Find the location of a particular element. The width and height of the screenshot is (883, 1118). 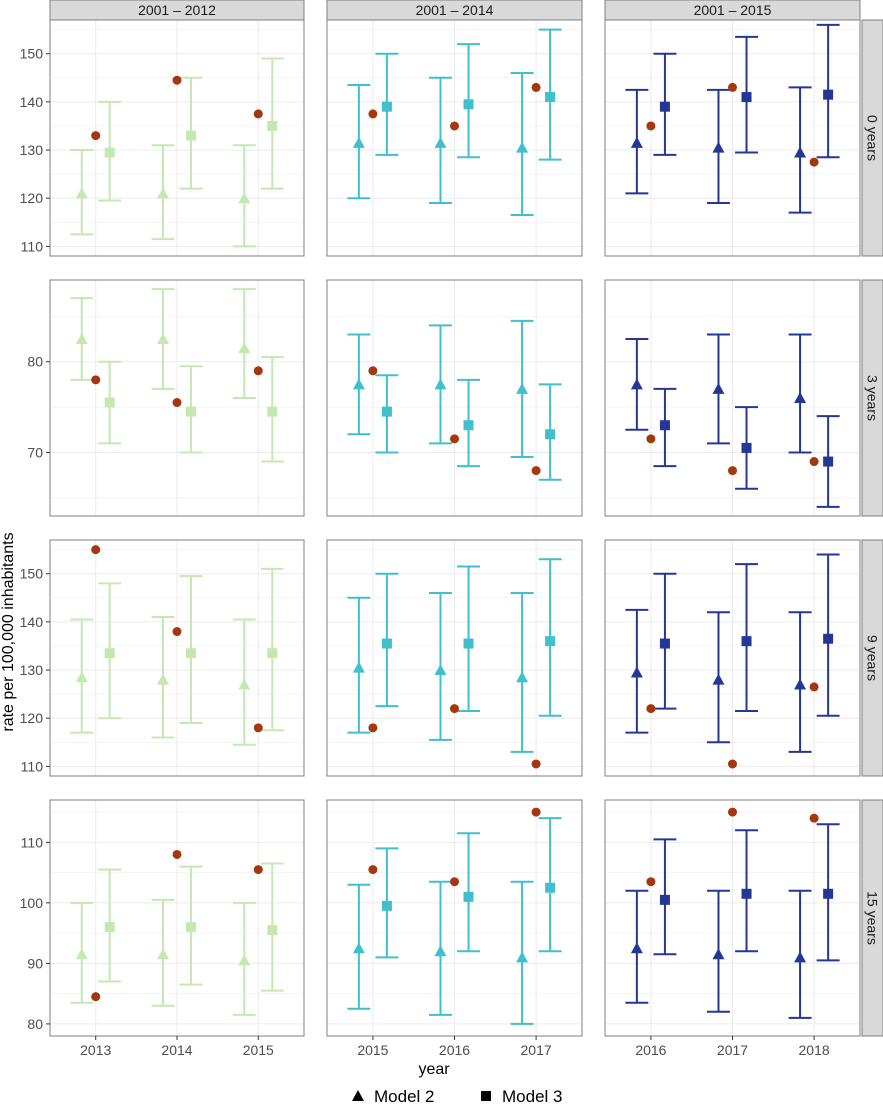

column-strip-label: 2001 – 2012 is located at coordinates (177, 10).